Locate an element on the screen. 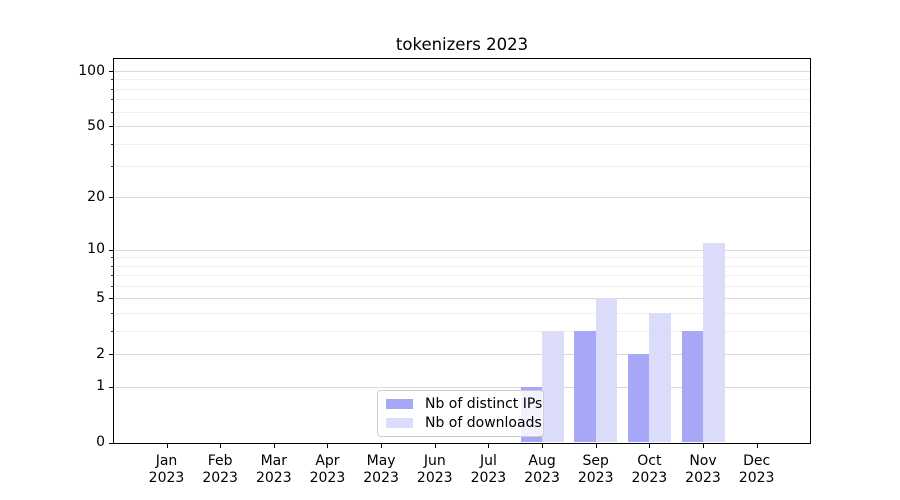 This screenshot has height=500, width=900. bar-downloads-aug is located at coordinates (553, 386).